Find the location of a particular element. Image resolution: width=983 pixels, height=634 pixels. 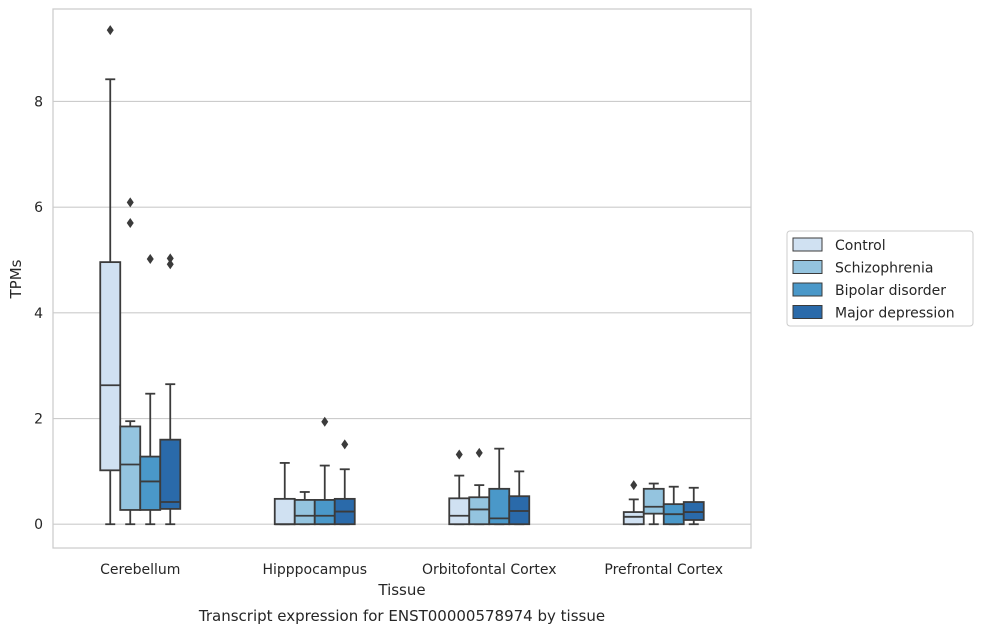

legend-frame is located at coordinates (880, 278).